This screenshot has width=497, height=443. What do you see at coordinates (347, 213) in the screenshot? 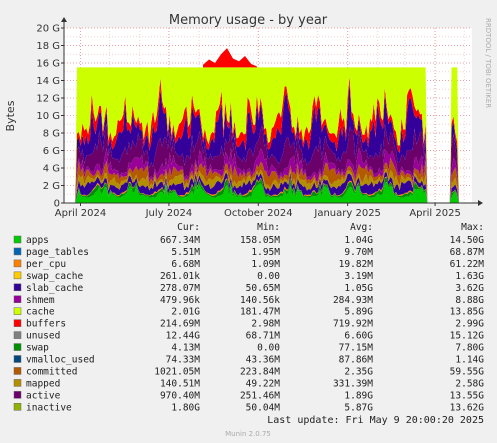
I see `x-tick-label: January 2025` at bounding box center [347, 213].